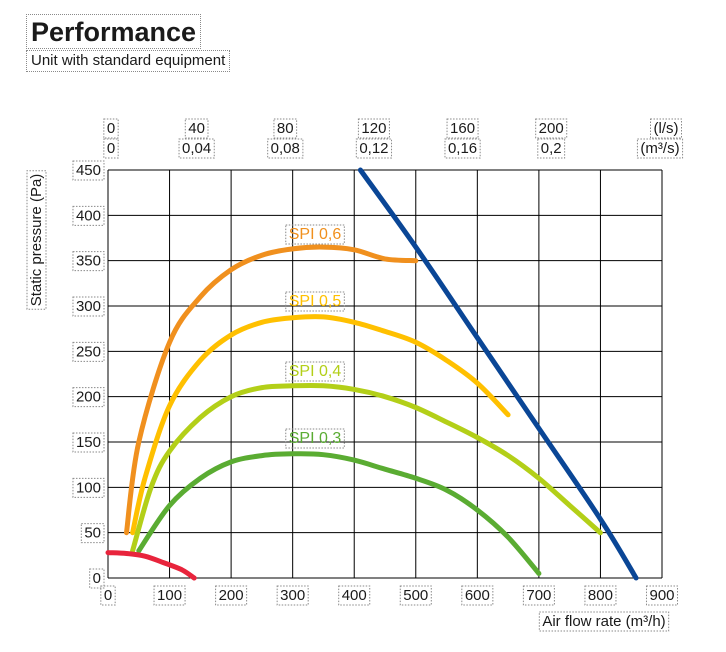 This screenshot has width=726, height=652. I want to click on top-m3s-unit-box, so click(660, 148).